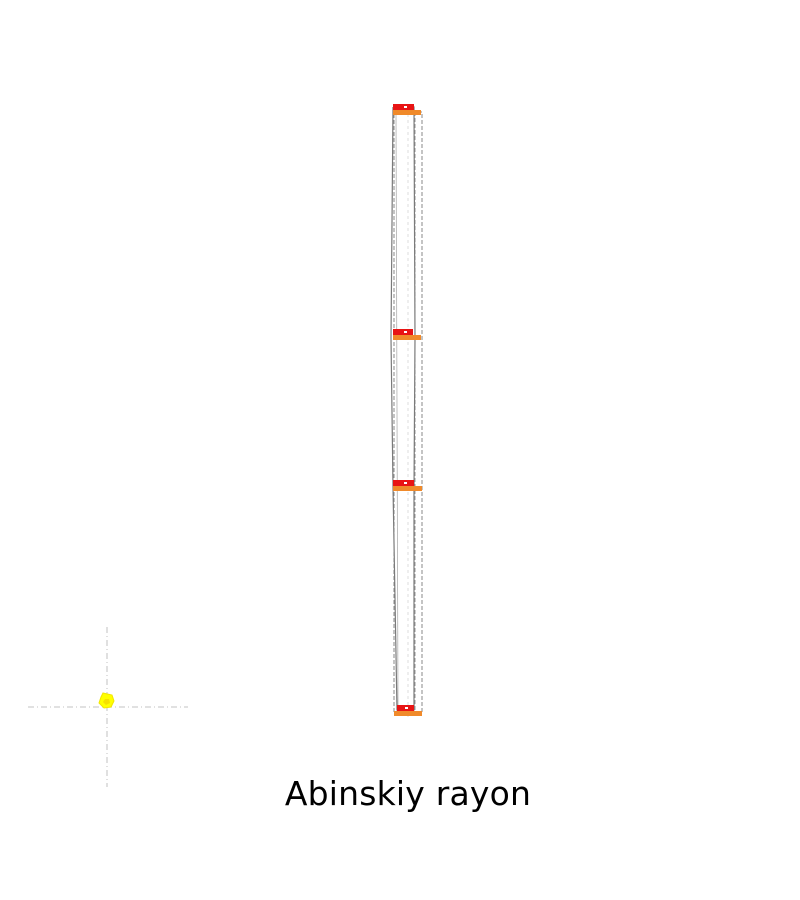  I want to click on district-strip, so click(406, 413).